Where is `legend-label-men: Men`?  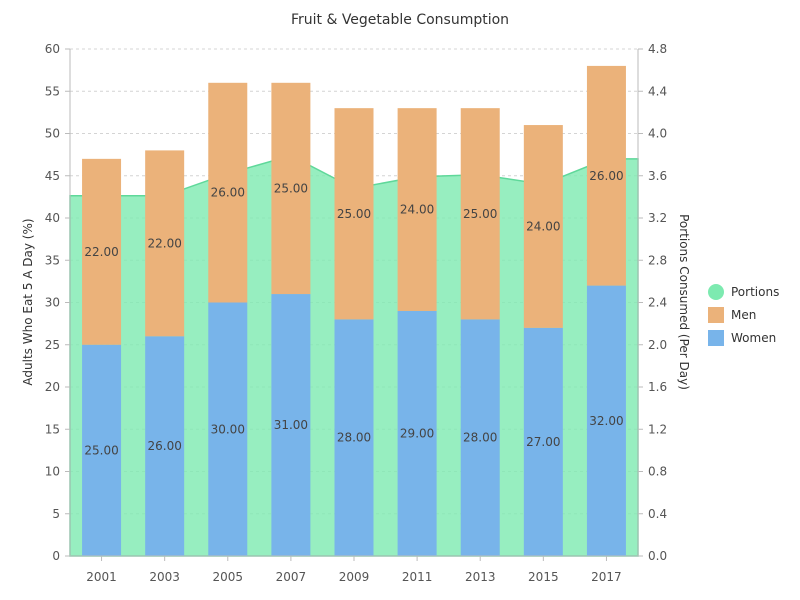 legend-label-men: Men is located at coordinates (743, 315).